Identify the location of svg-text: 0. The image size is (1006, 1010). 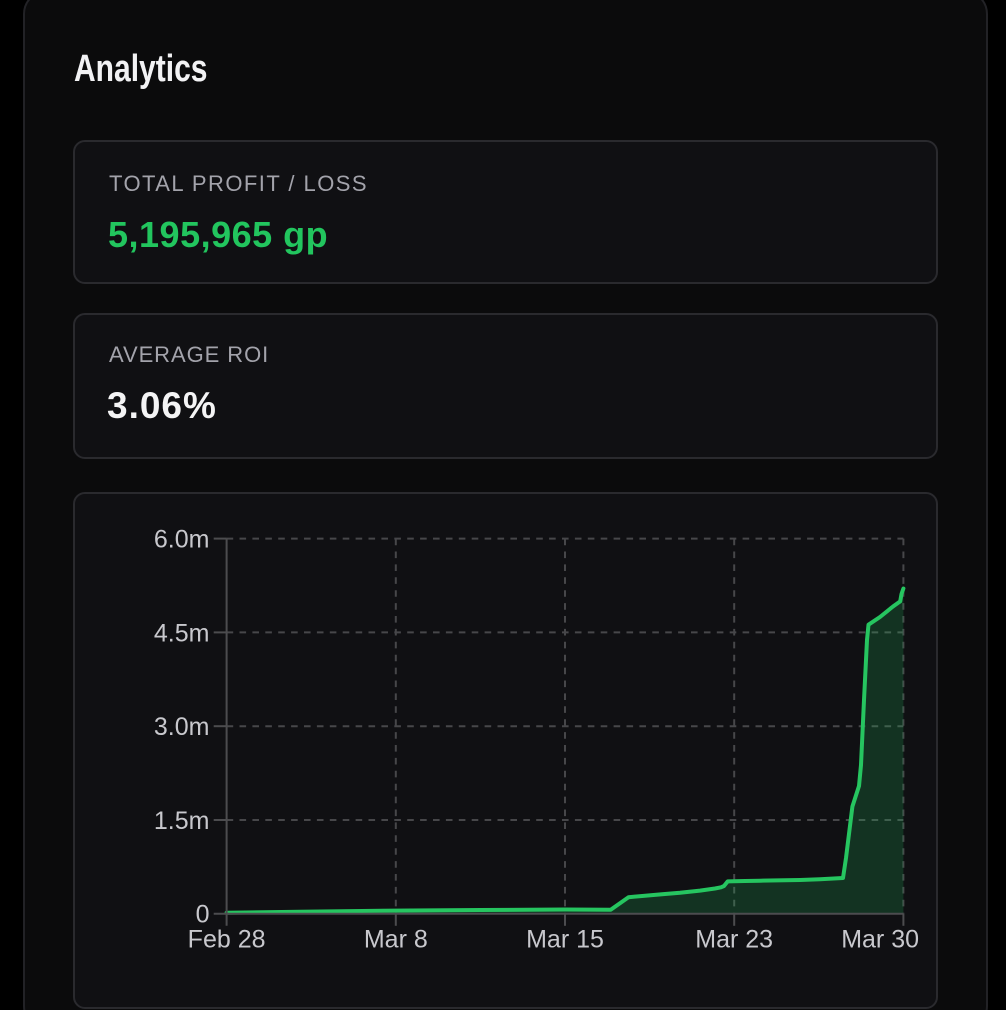
(203, 915).